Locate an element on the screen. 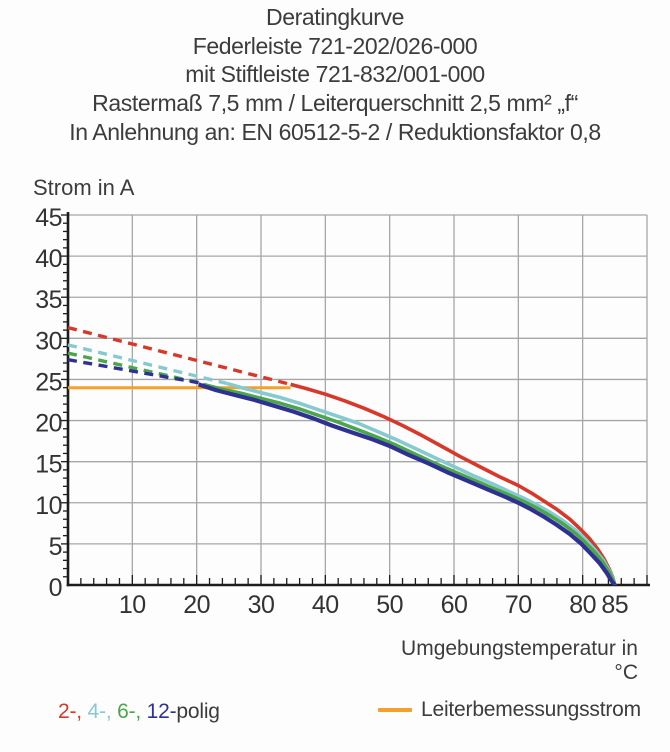 This screenshot has width=670, height=752. x-tick-label-70: 70 is located at coordinates (518, 605).